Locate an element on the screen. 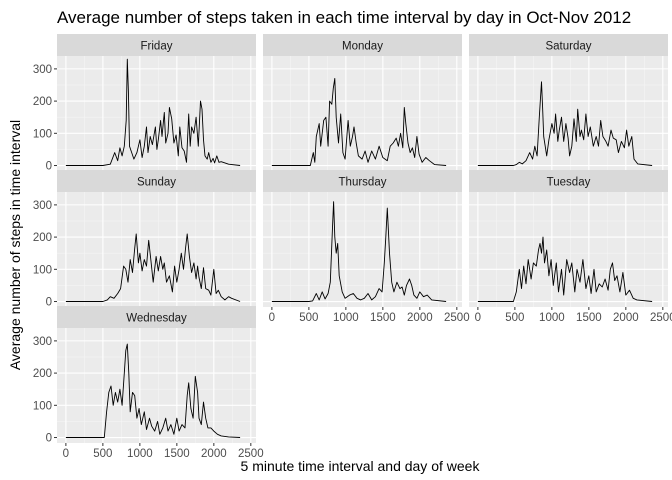 This screenshot has width=672, height=480. facet-panel-saturday: Saturday is located at coordinates (568, 102).